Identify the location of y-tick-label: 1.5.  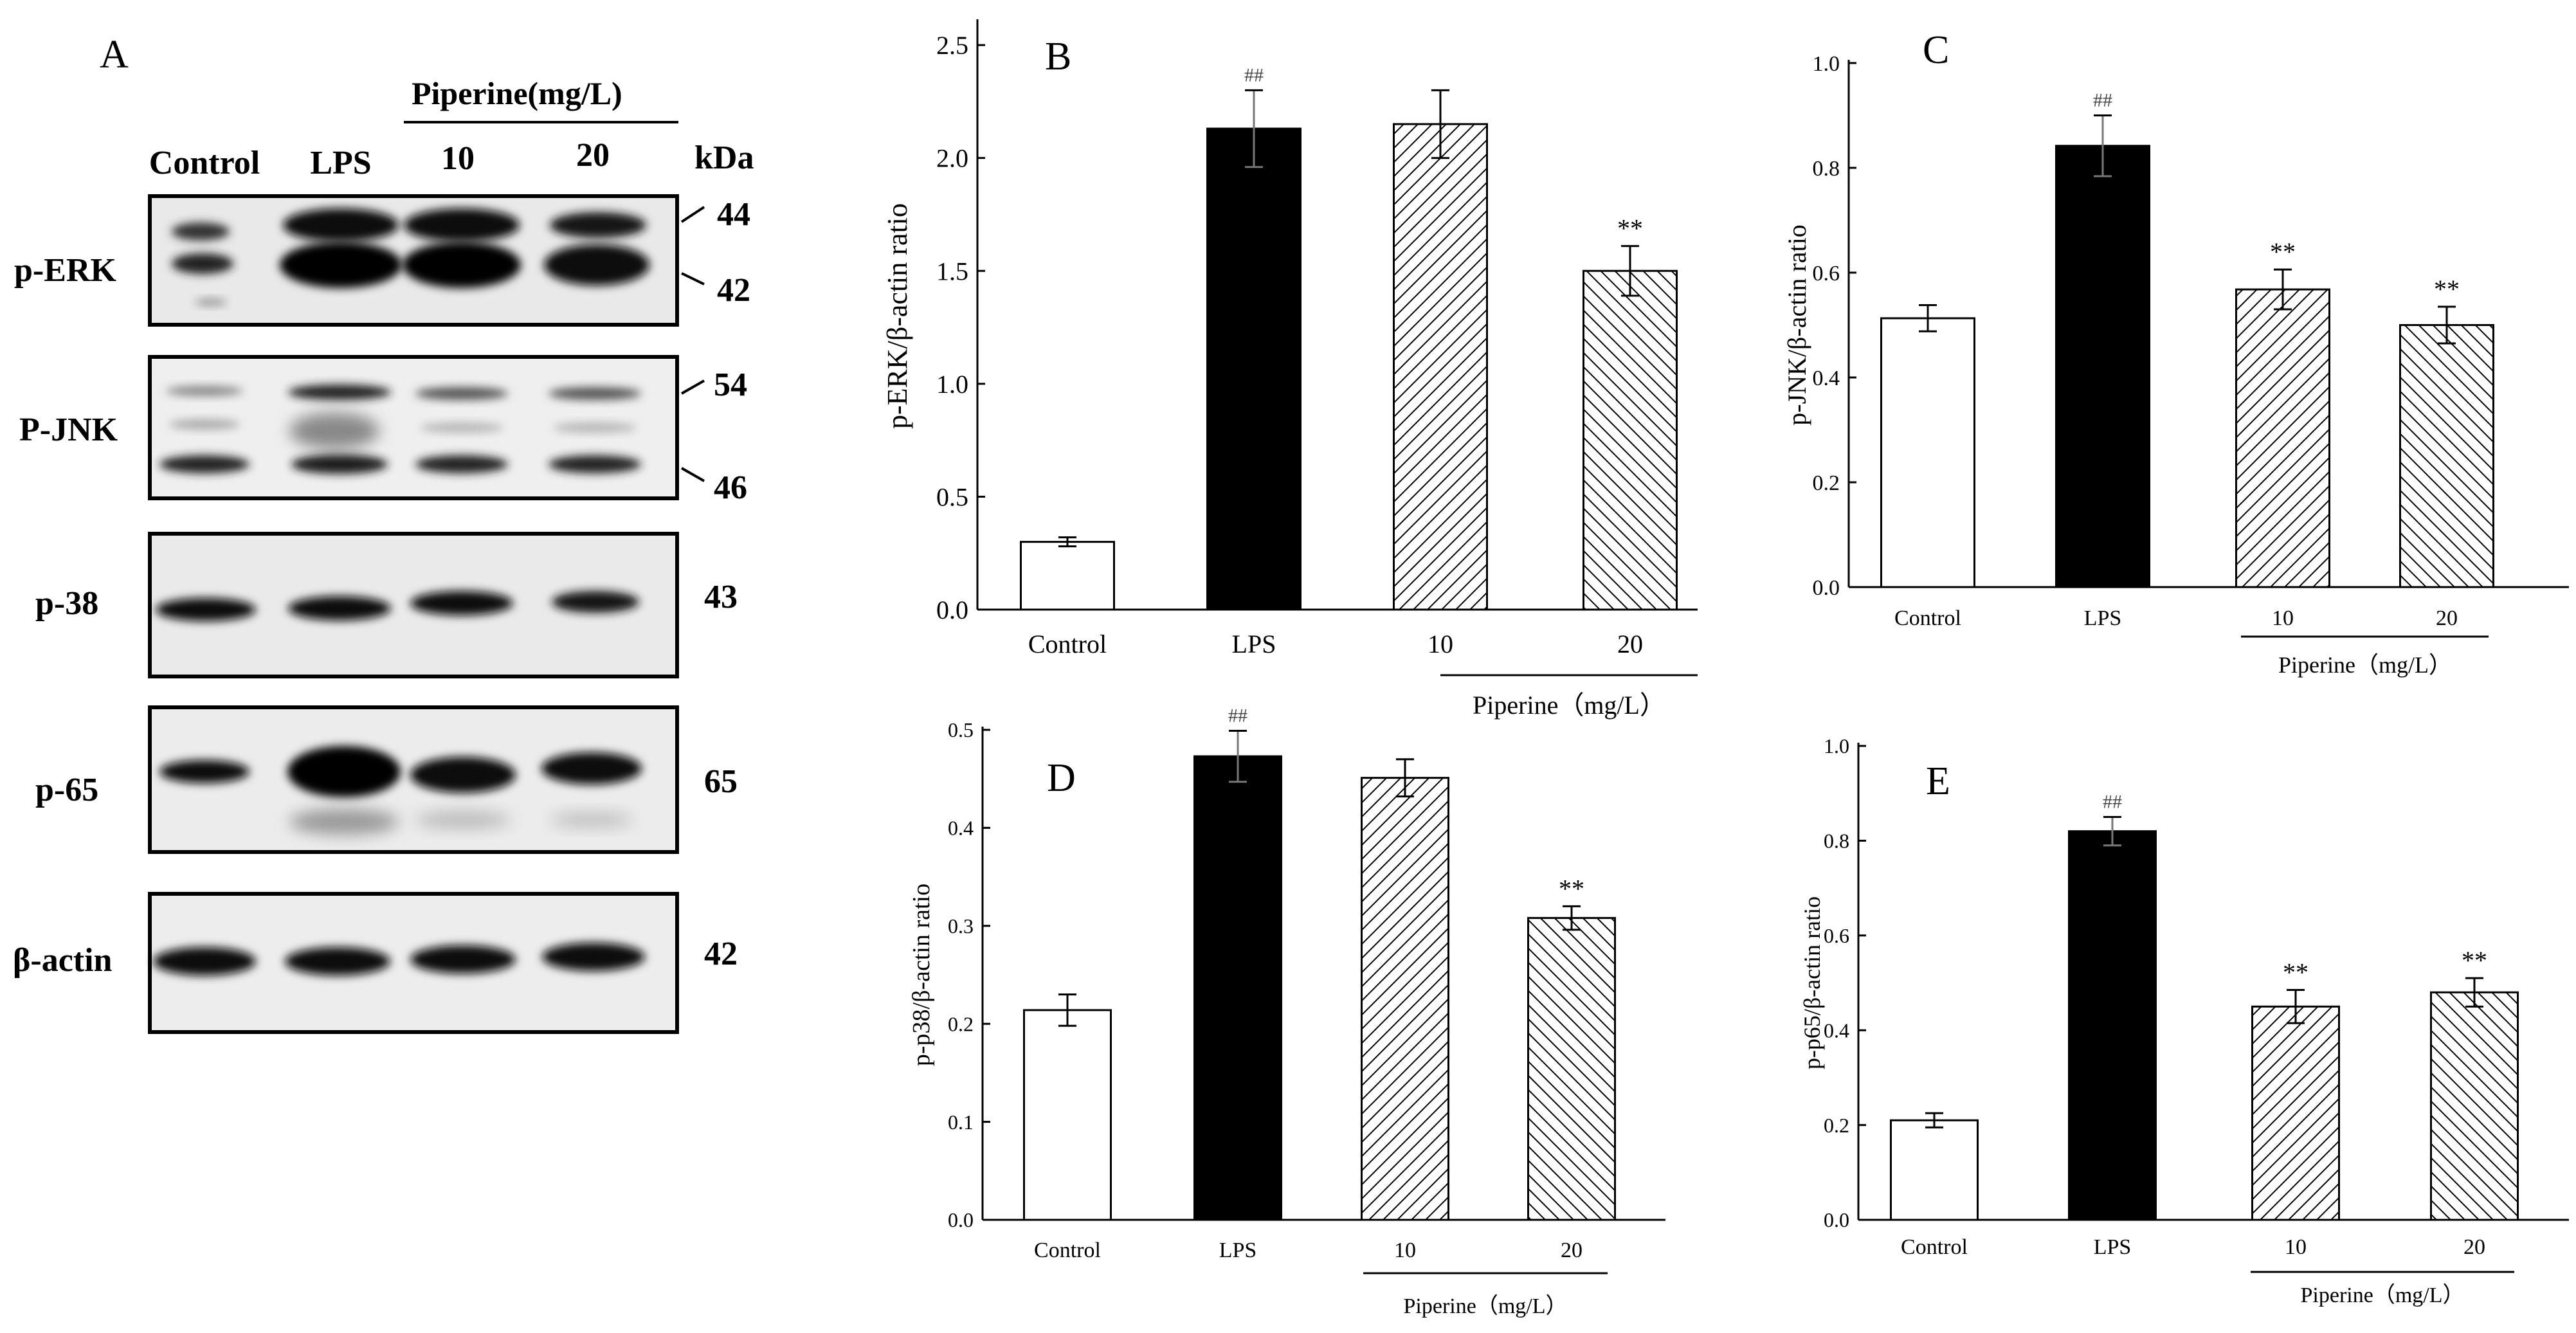
(952, 271).